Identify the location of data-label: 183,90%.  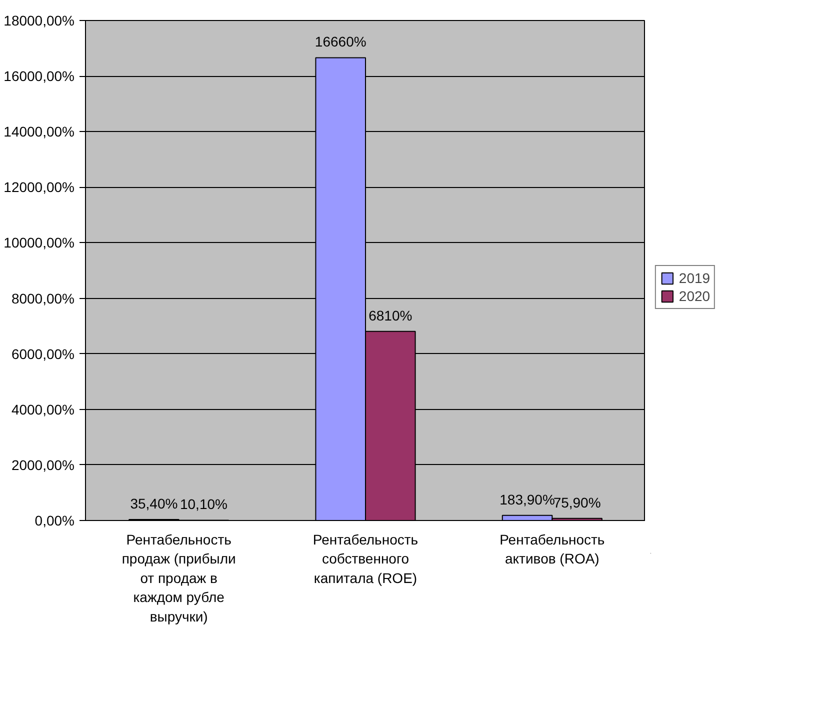
(527, 499).